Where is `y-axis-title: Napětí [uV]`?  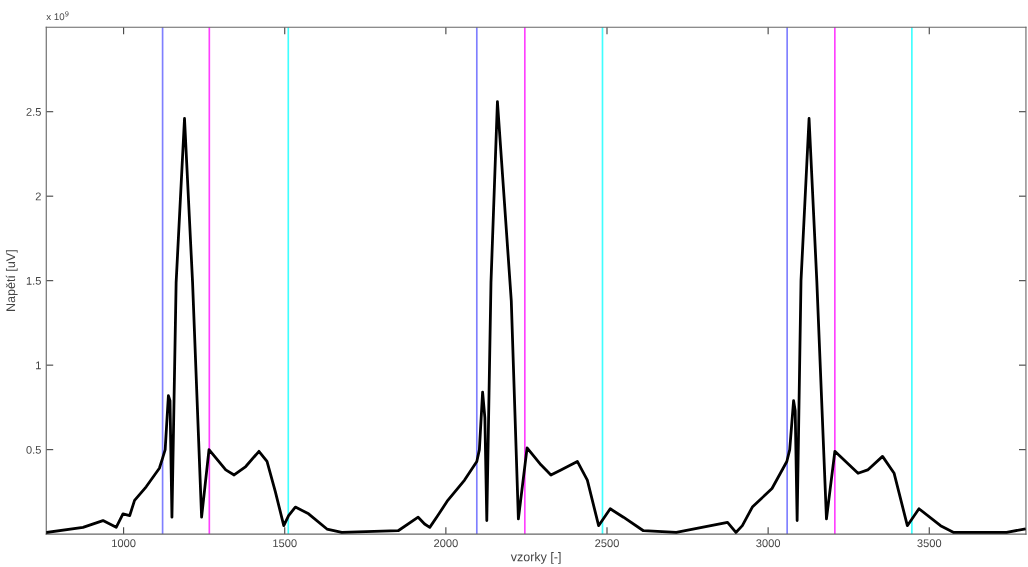 y-axis-title: Napětí [uV] is located at coordinates (11, 280).